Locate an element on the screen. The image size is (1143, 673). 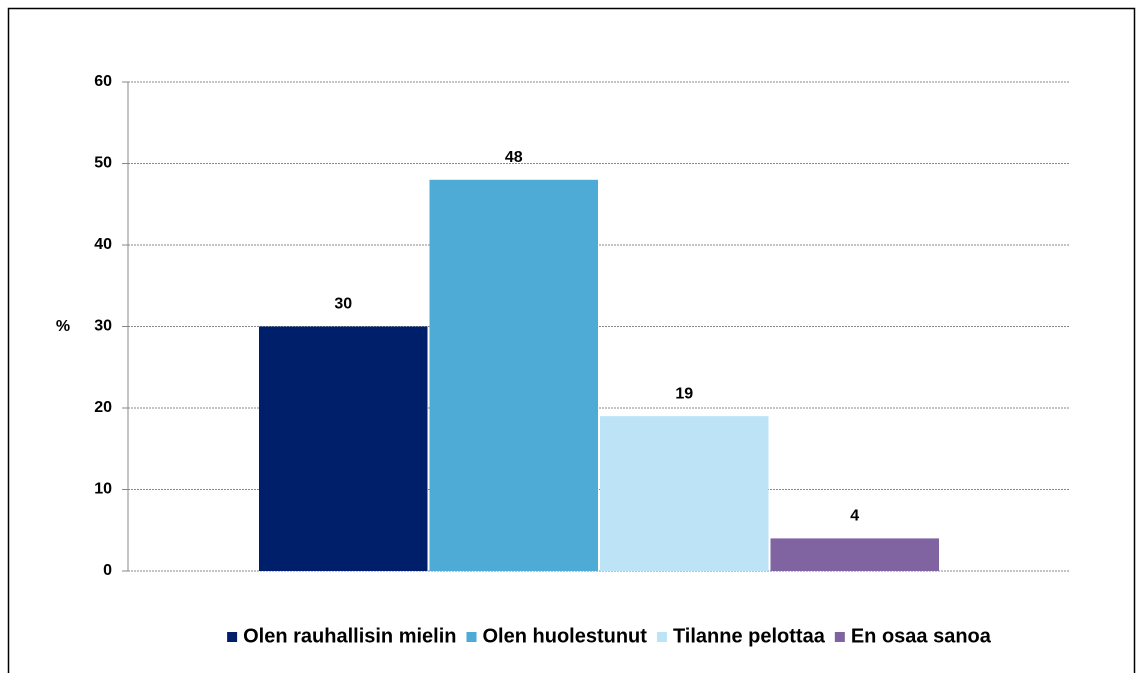
y-tick-label: 0 is located at coordinates (107, 570).